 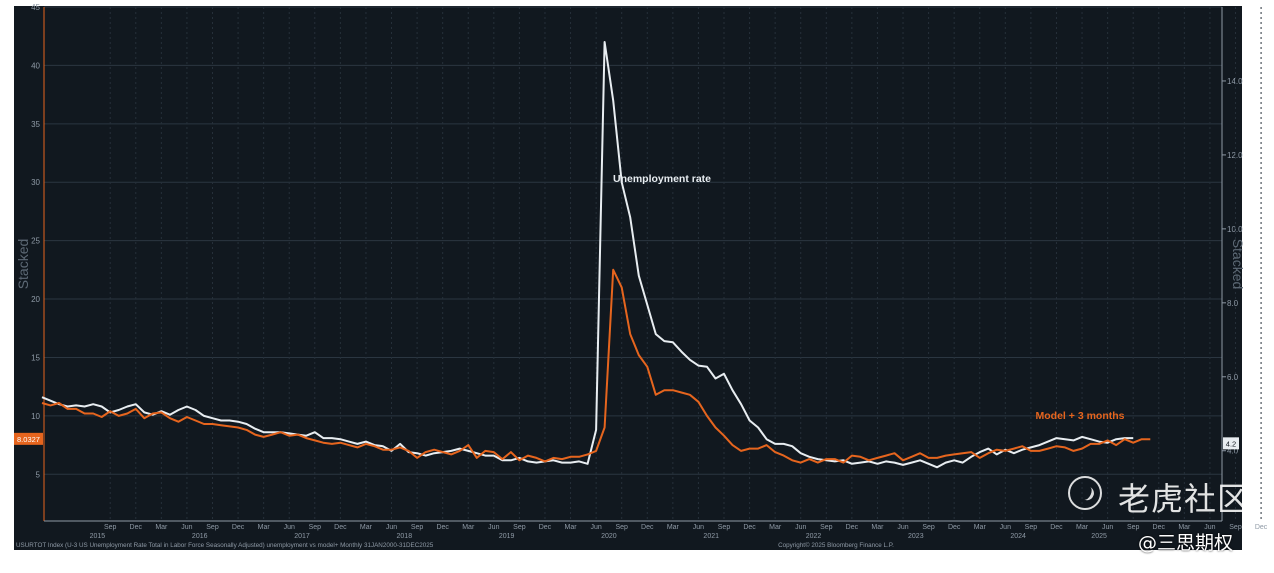 What do you see at coordinates (1233, 377) in the screenshot?
I see `y-right-tick-label: 6.0` at bounding box center [1233, 377].